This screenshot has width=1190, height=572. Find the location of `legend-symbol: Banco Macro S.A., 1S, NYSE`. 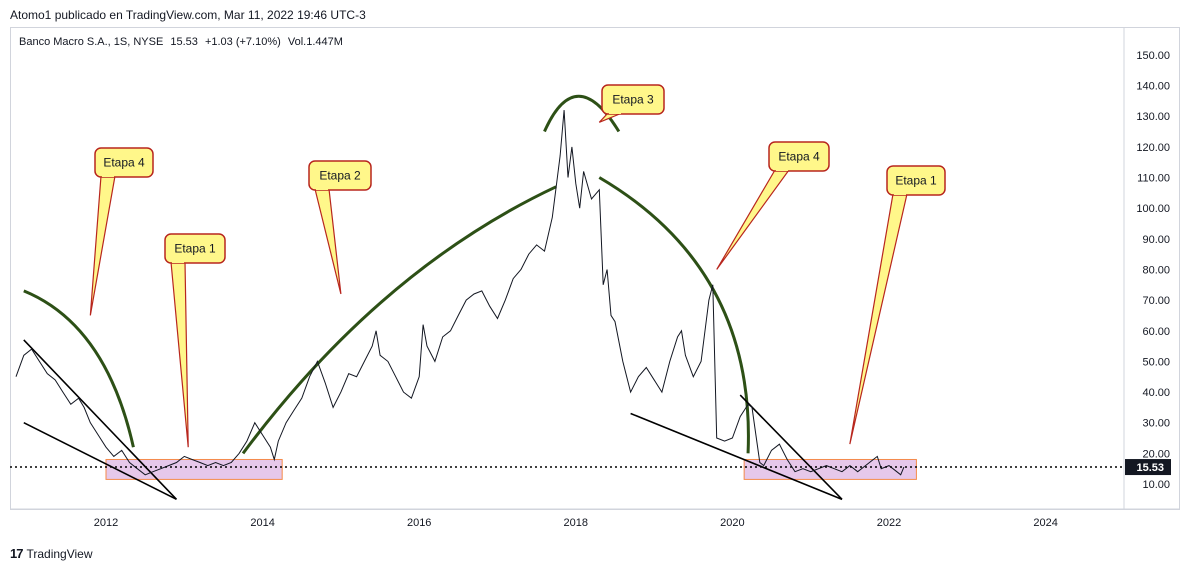

legend-symbol: Banco Macro S.A., 1S, NYSE is located at coordinates (91, 42).